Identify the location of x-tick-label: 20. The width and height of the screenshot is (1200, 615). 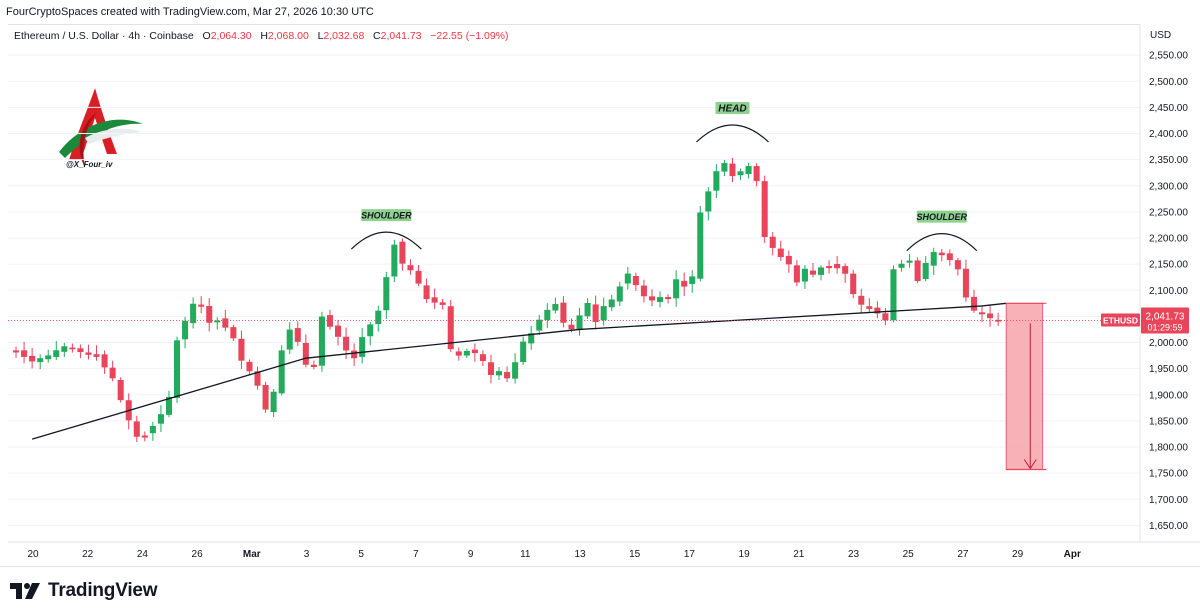
(33, 554).